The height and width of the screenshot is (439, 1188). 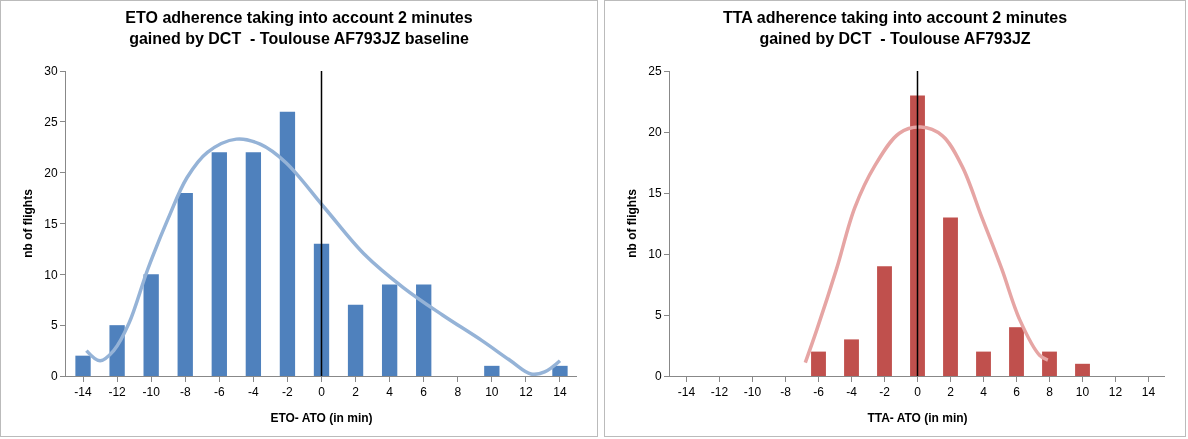 I want to click on y-tick-label: 30, so click(x=51, y=71).